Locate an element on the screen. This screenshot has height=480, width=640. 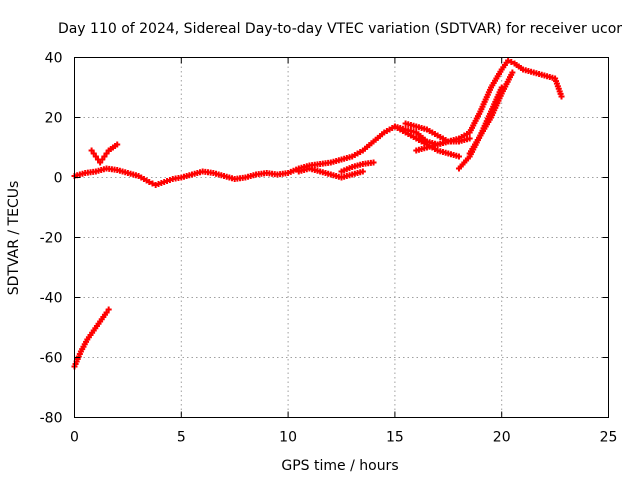
x-tick-label: 0 is located at coordinates (74, 438).